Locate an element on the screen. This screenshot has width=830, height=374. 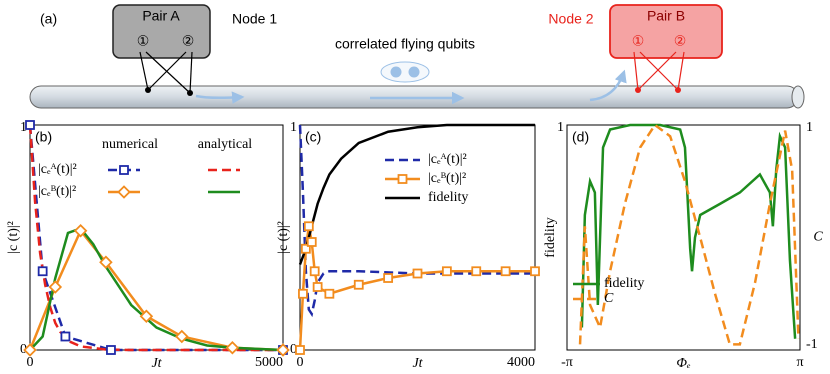
node-2: Node 2 is located at coordinates (570, 19).